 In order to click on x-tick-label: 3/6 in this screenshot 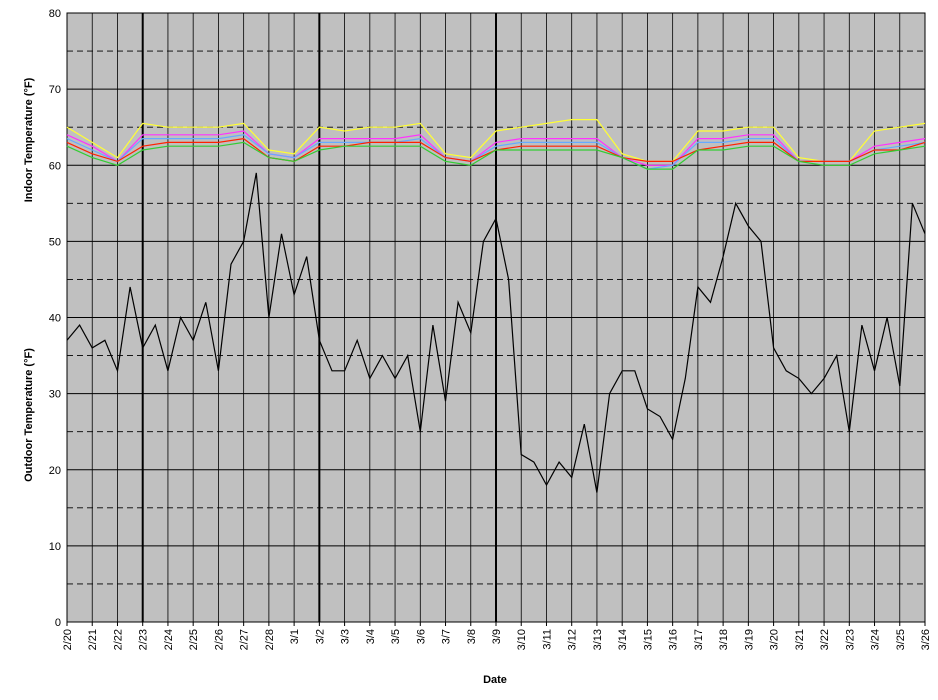, I will do `click(421, 636)`.